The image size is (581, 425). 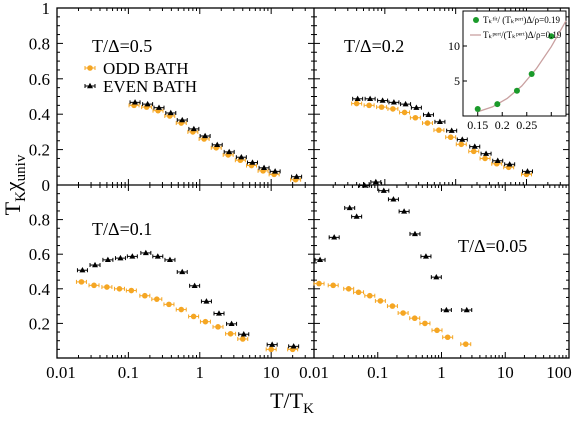 I want to click on panel-top-right: T/Δ=0.2, so click(x=438, y=107).